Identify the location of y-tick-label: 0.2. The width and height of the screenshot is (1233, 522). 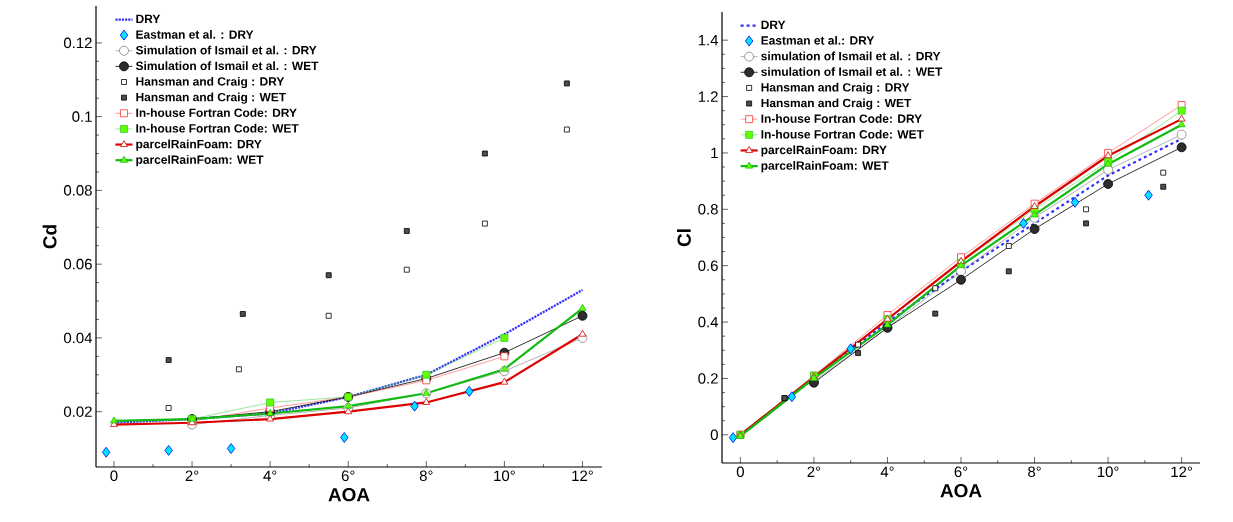
(708, 378).